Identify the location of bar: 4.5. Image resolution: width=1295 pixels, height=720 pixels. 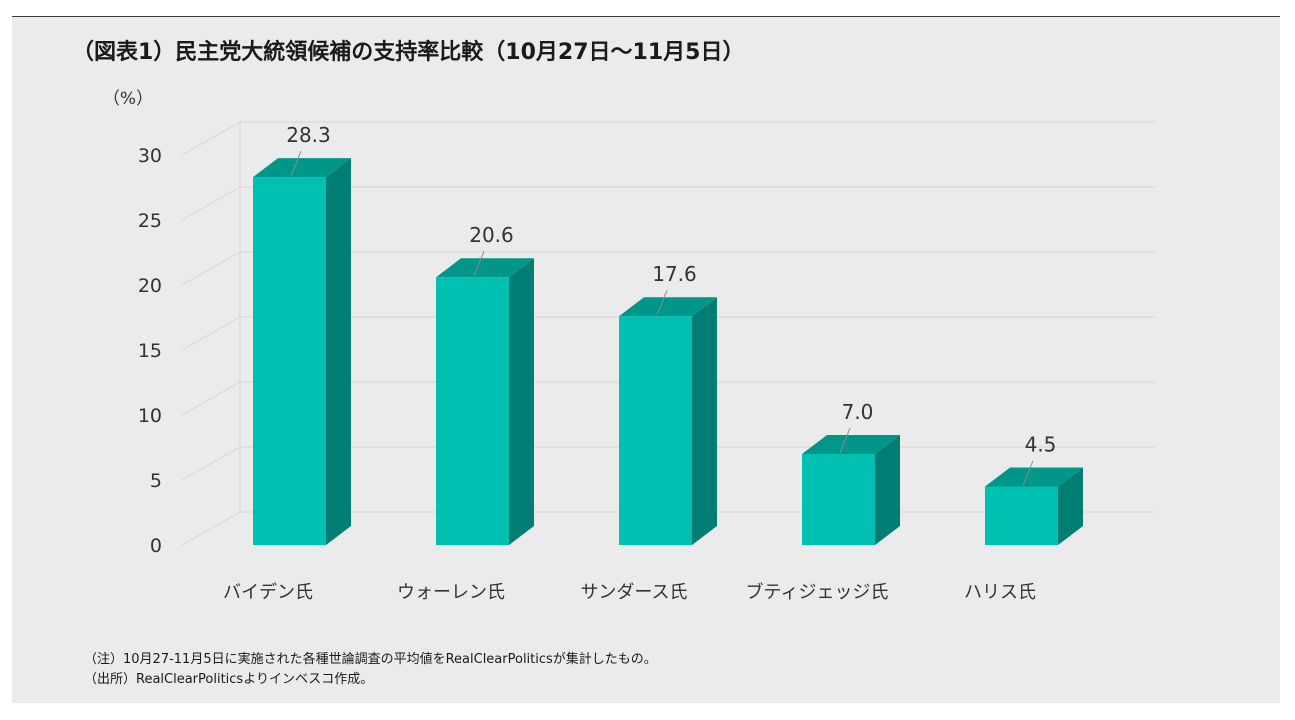
(1034, 489).